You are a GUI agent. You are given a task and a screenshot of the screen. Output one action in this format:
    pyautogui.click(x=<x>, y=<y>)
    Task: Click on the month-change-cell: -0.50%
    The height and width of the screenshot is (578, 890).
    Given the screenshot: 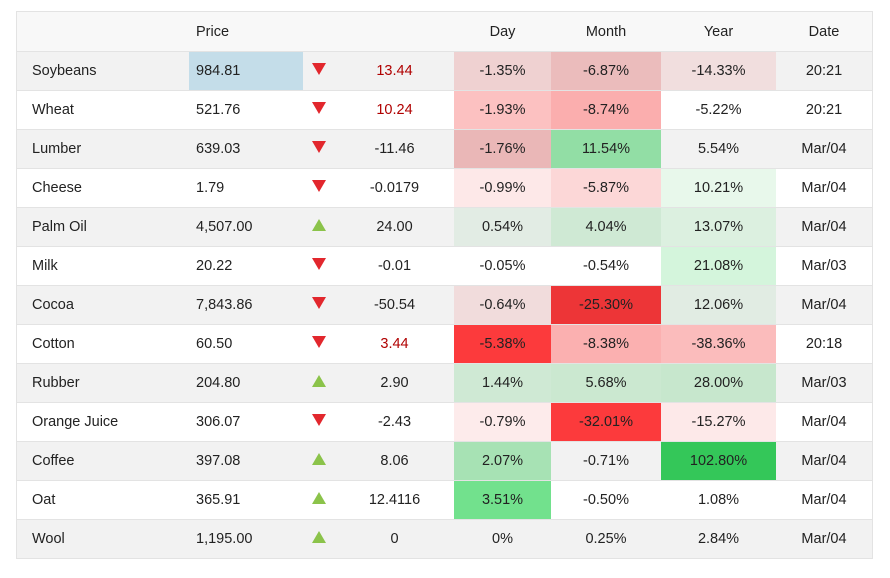 What is the action you would take?
    pyautogui.click(x=606, y=500)
    